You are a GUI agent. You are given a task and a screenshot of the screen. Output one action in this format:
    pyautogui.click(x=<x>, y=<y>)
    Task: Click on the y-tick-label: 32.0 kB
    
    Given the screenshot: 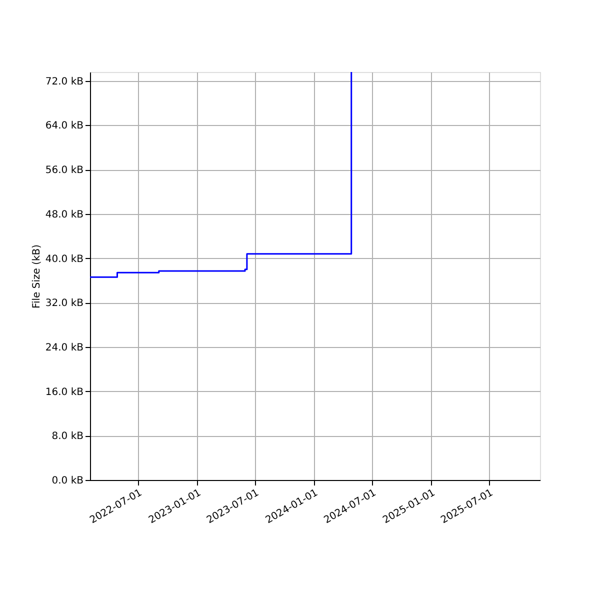 What is the action you would take?
    pyautogui.click(x=64, y=304)
    